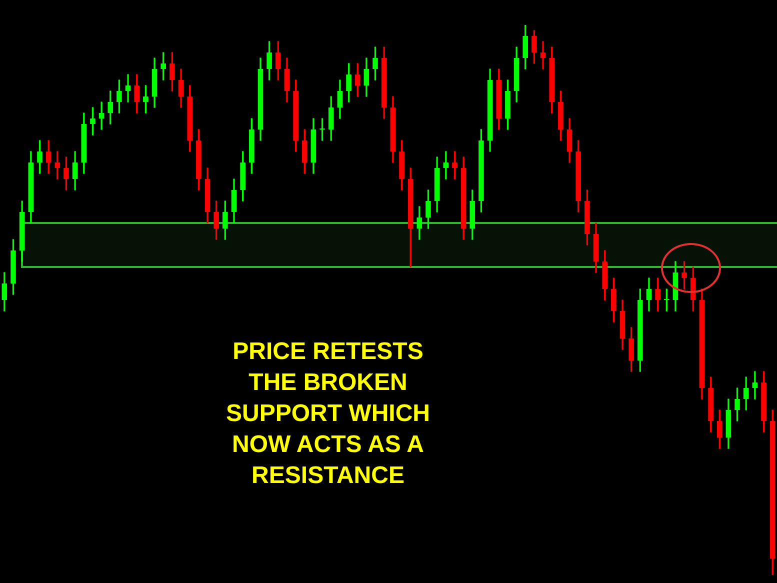  Describe the element at coordinates (328, 414) in the screenshot. I see `annotation: PRICE RETESTS THE BROKEN SUPPORT WHICH NOW ACTS AS A RESISTANCE` at that location.